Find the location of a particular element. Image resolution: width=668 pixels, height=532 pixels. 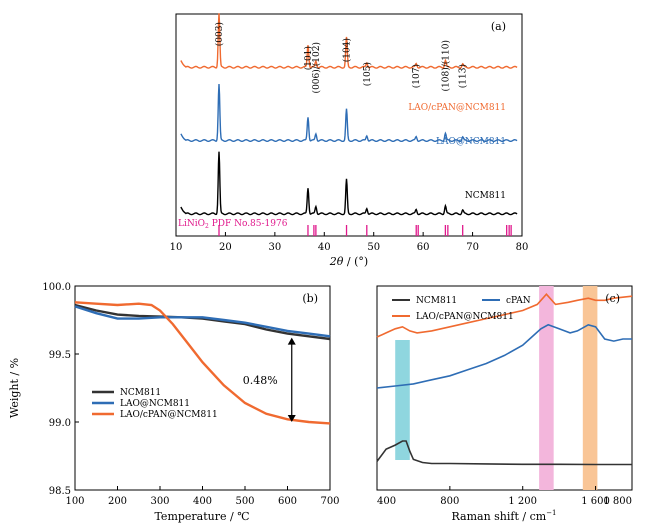

xtick-label-30: 30 is located at coordinates (274, 247).